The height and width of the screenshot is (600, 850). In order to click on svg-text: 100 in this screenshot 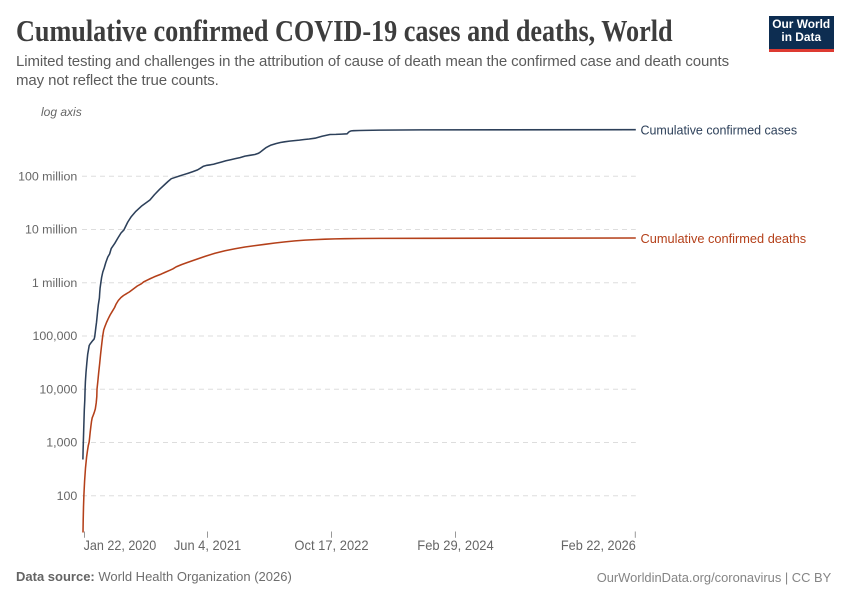, I will do `click(67, 496)`.